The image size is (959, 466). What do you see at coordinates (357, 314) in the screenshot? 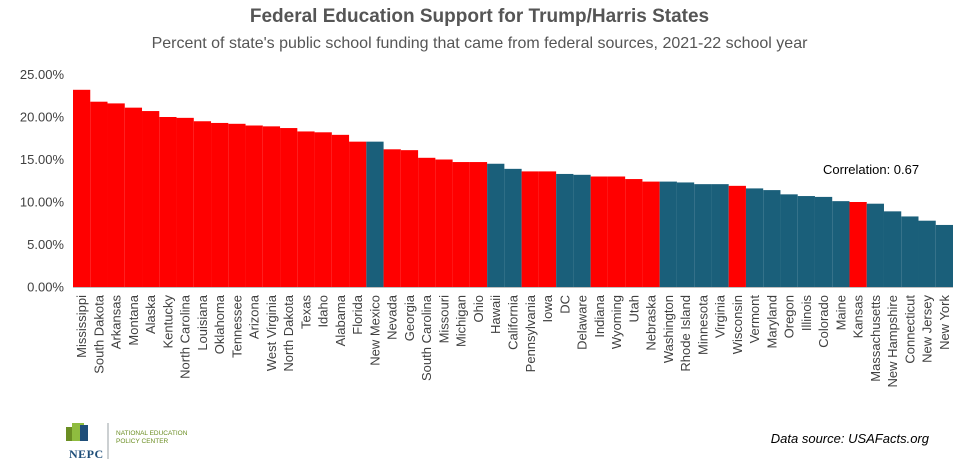
I see `x-tick-label: Florida` at bounding box center [357, 314].